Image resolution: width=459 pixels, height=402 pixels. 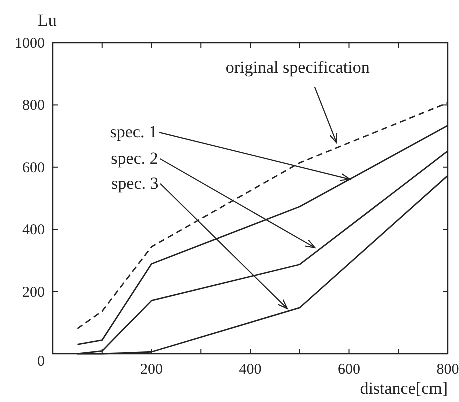 What do you see at coordinates (250, 370) in the screenshot?
I see `x-tick-label: 400` at bounding box center [250, 370].